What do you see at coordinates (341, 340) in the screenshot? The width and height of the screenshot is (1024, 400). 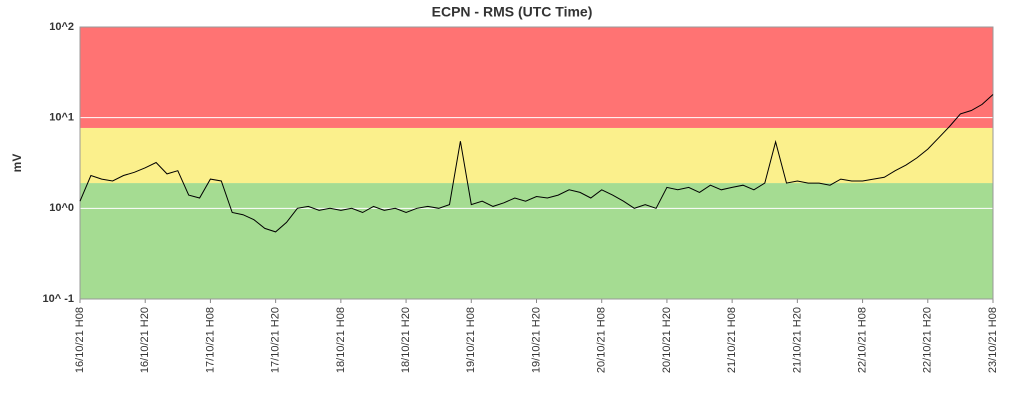 I see `x-tick-label: 18/10/21 H08` at bounding box center [341, 340].